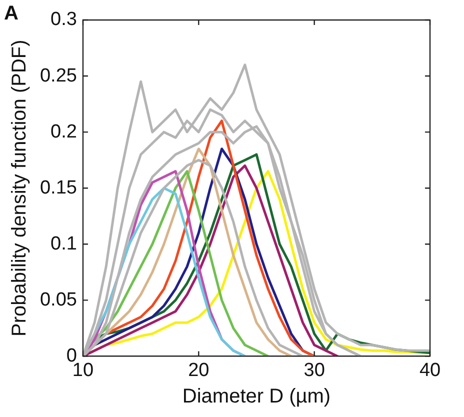 Image resolution: width=464 pixels, height=417 pixels. I want to click on text: A, so click(11, 13).